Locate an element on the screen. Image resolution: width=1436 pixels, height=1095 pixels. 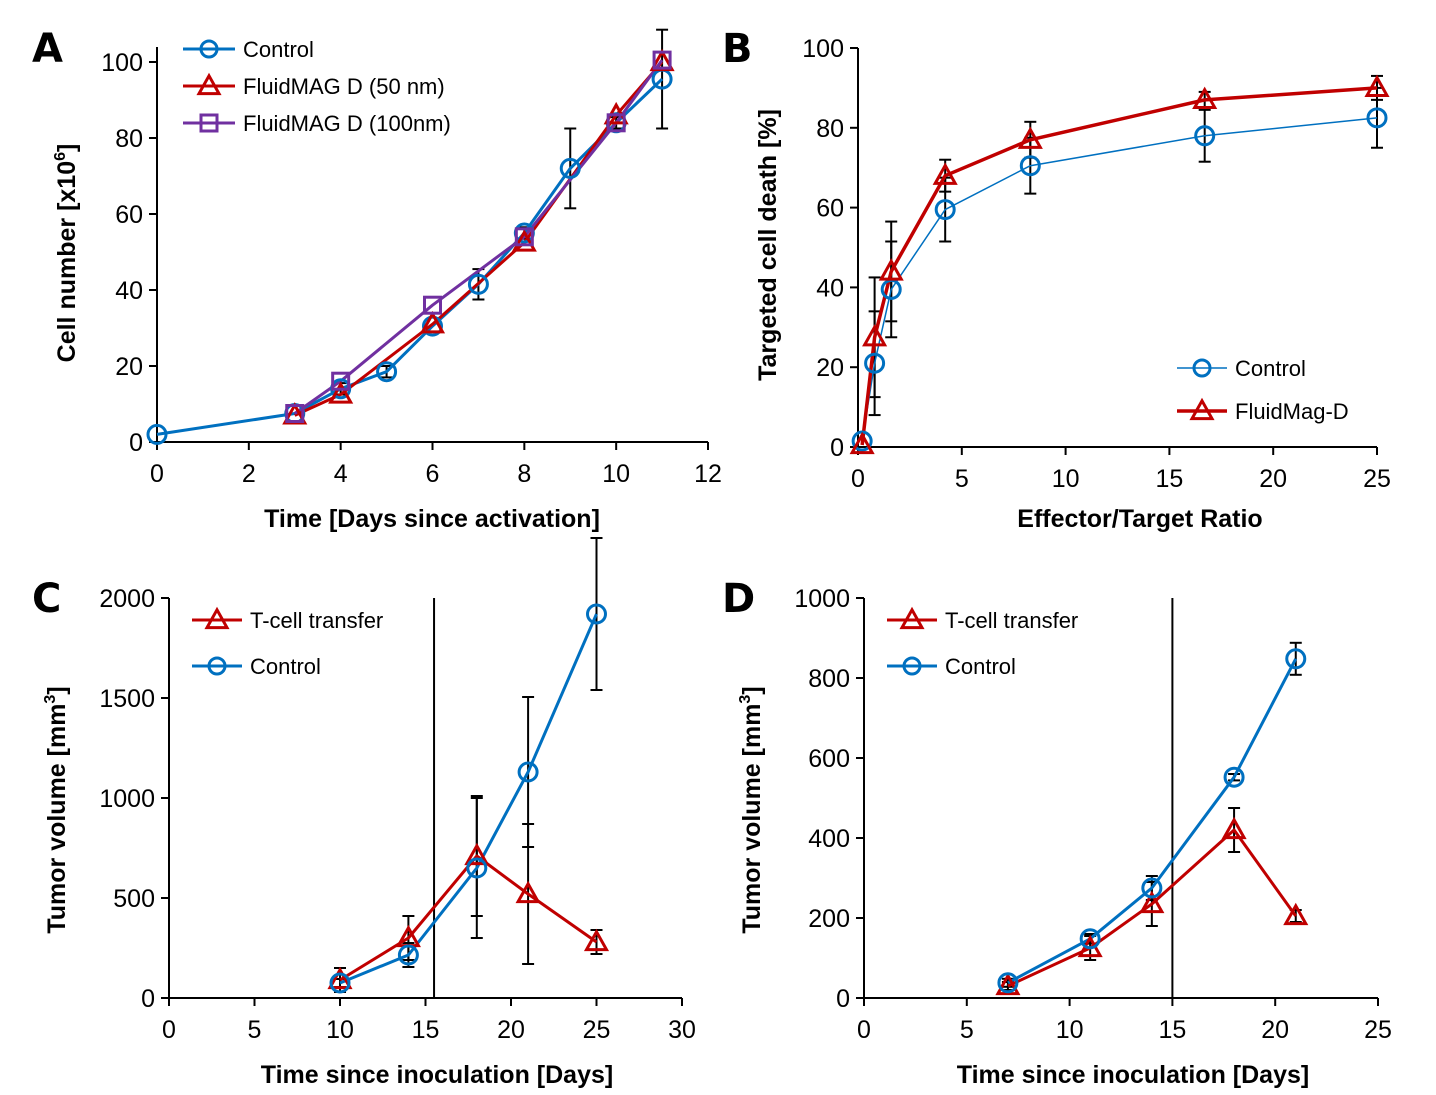
panel-b-x-tick-label: 15 is located at coordinates (1169, 479).